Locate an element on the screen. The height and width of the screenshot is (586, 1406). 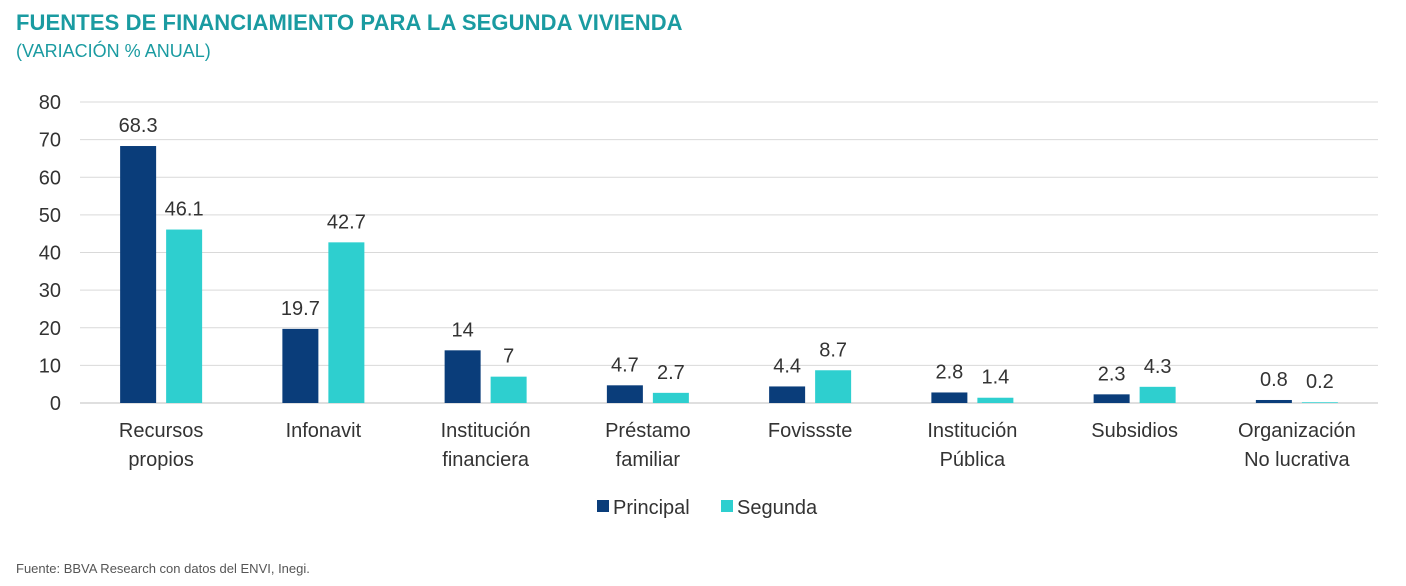
data-label: 0.2 is located at coordinates (1320, 382).